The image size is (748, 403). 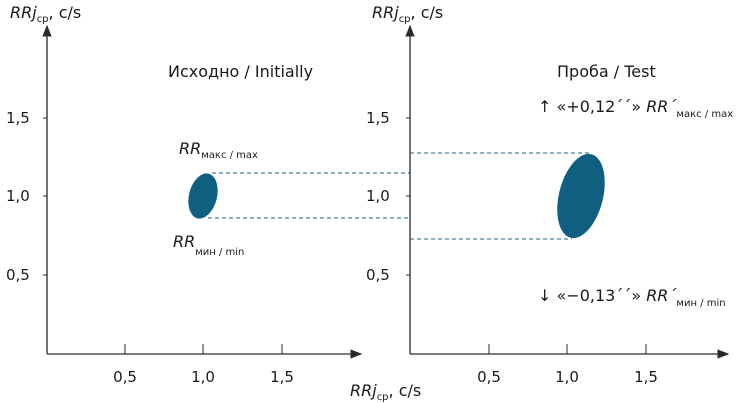 What do you see at coordinates (489, 377) in the screenshot?
I see `right-x-tick-label: 0,5` at bounding box center [489, 377].